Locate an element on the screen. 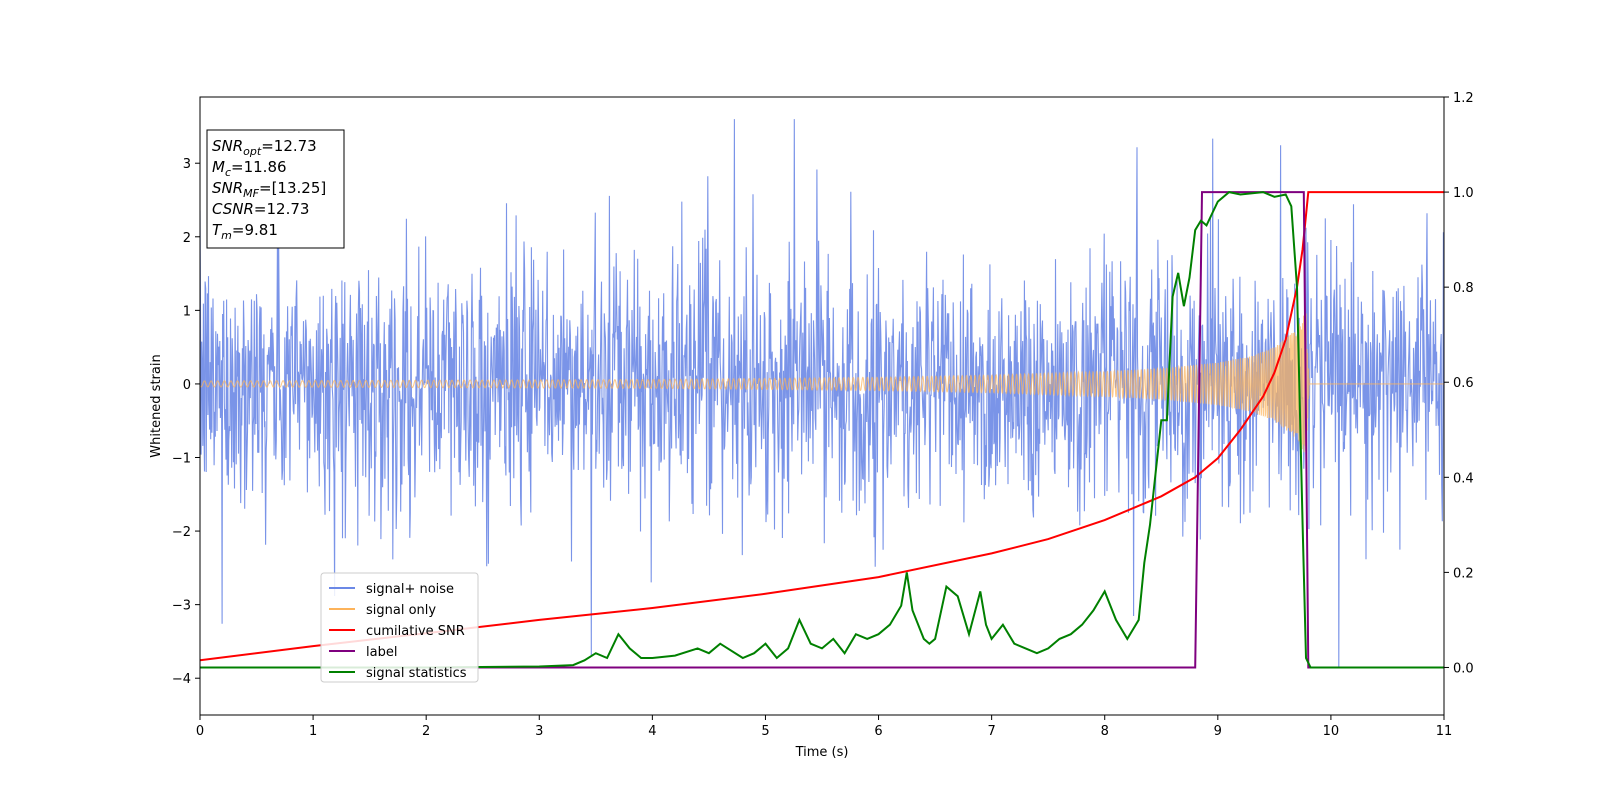 The width and height of the screenshot is (1600, 800). x-tick-label: 0 is located at coordinates (200, 731).